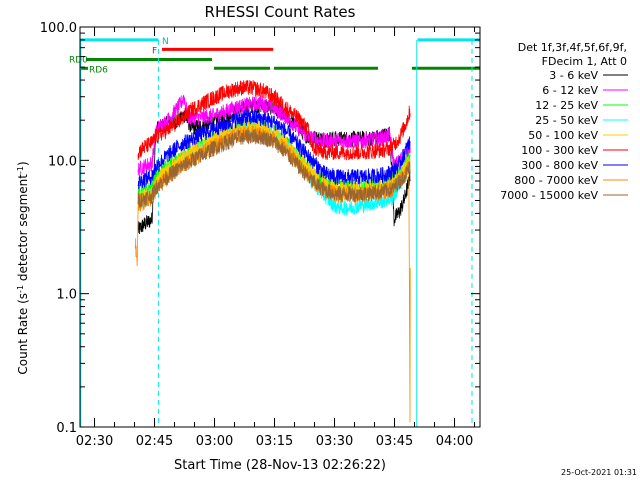 The height and width of the screenshot is (484, 640). What do you see at coordinates (20, 289) in the screenshot?
I see `y-axis-label-sup1: -1` at bounding box center [20, 289].